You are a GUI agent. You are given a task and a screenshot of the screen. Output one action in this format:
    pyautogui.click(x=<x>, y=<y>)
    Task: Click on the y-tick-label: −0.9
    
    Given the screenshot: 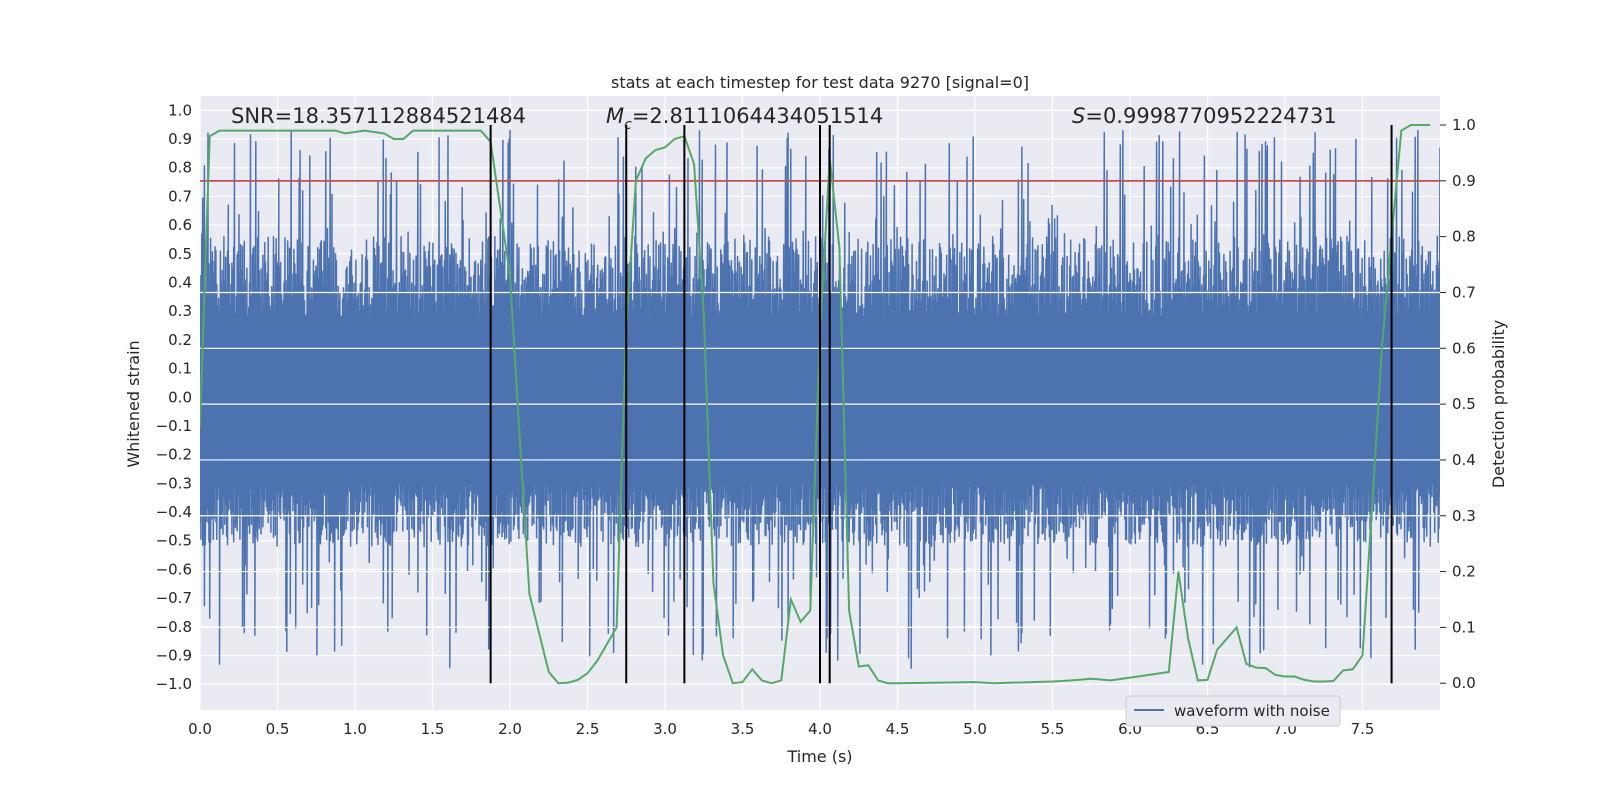 What is the action you would take?
    pyautogui.click(x=174, y=655)
    